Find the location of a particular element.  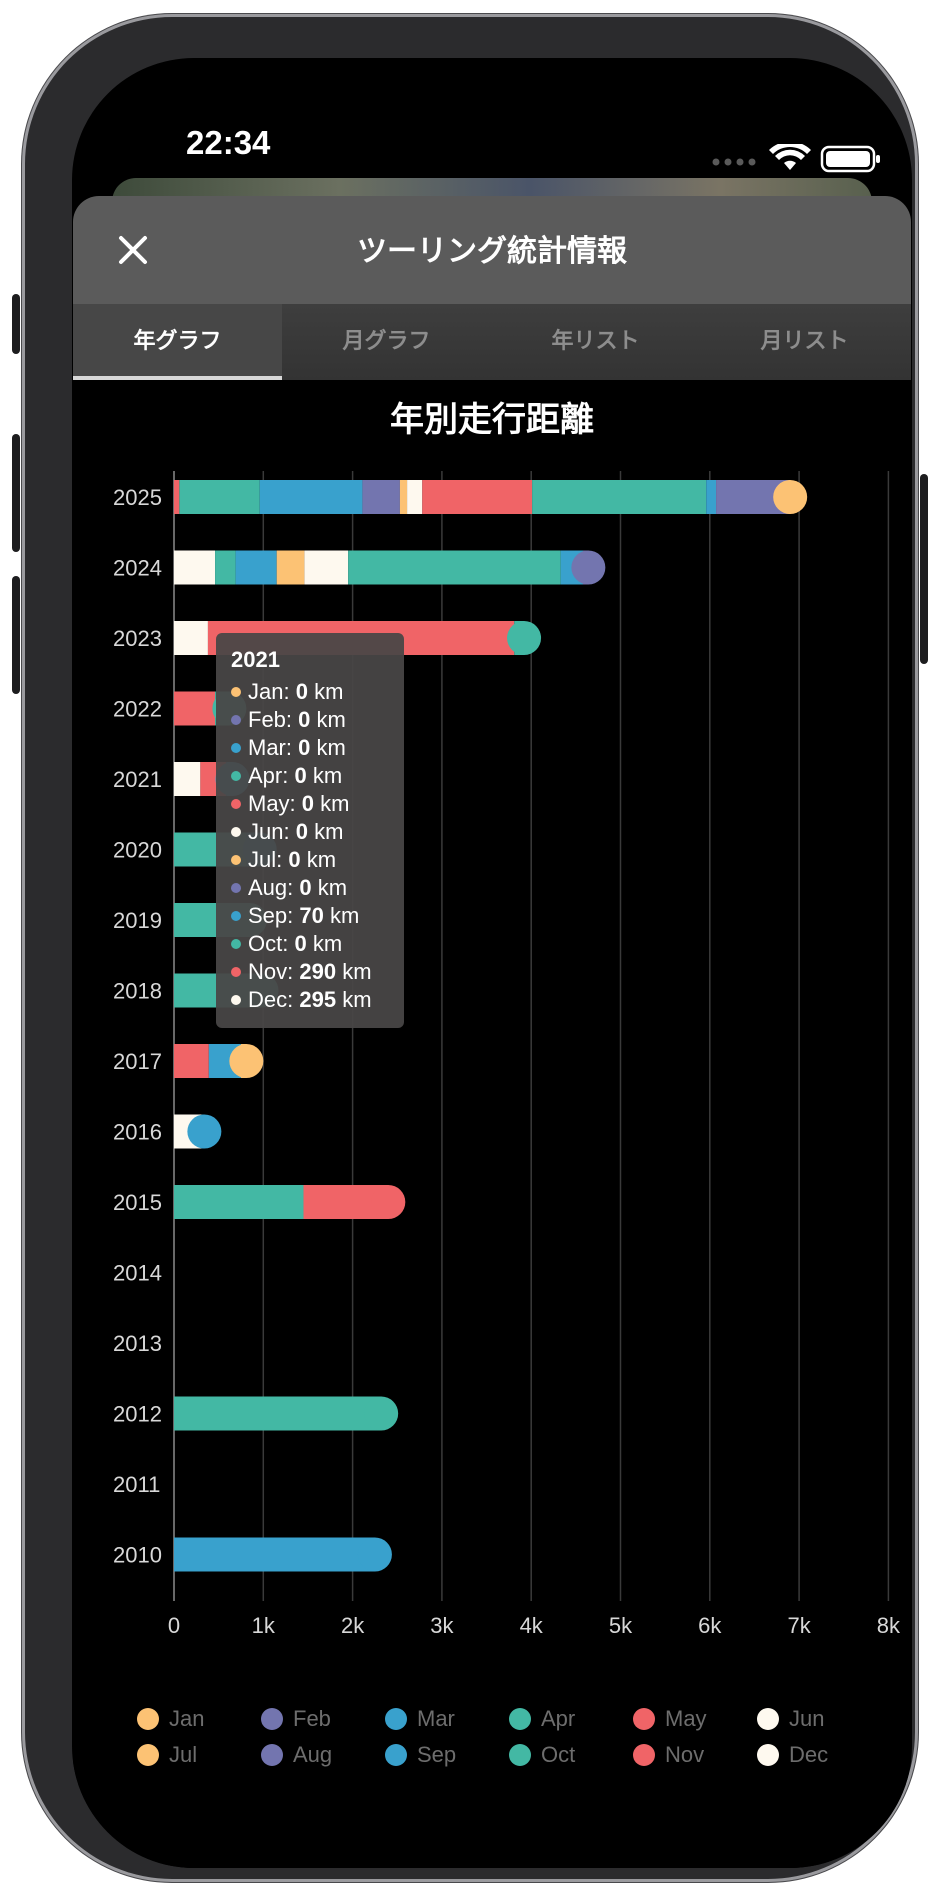

close-button is located at coordinates (133, 250).